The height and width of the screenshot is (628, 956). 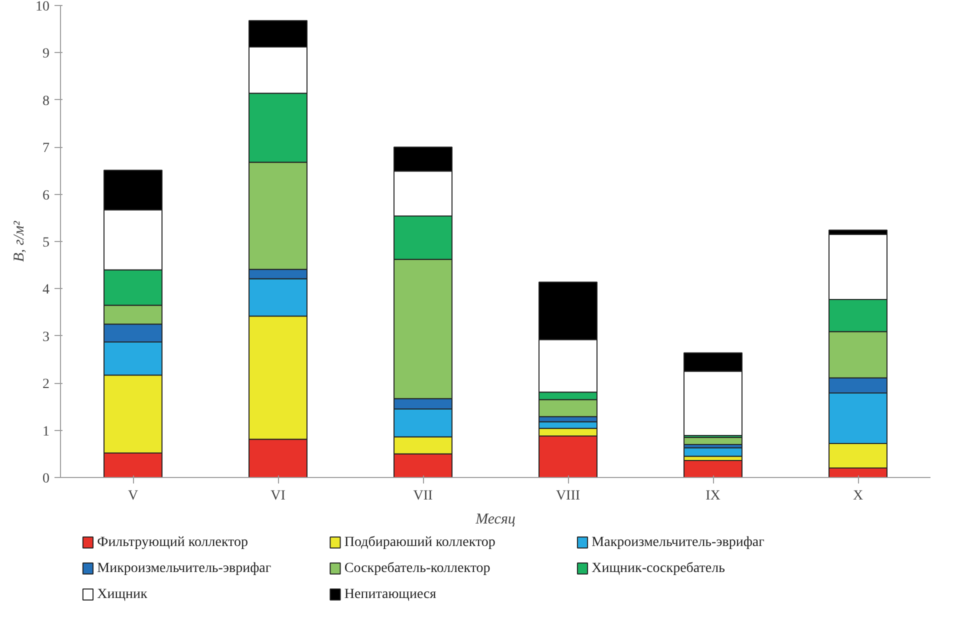 What do you see at coordinates (678, 542) in the screenshot?
I see `legend-label: Макроизмельчитель-эврифаг` at bounding box center [678, 542].